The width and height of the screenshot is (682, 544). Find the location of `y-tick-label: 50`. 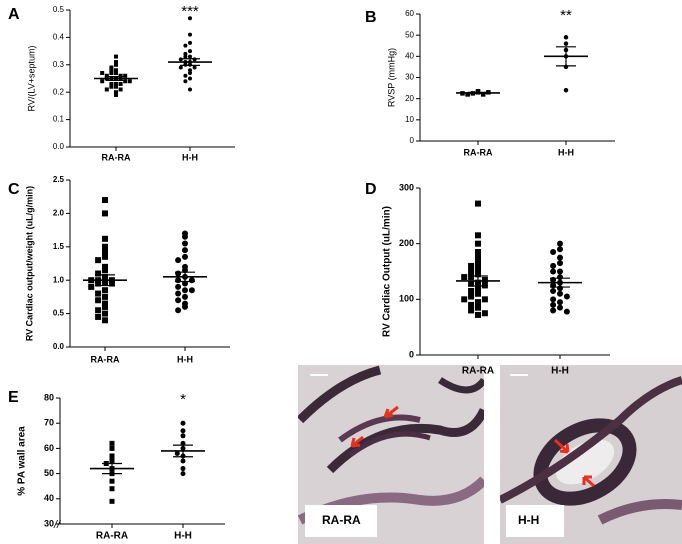

y-tick-label: 50 is located at coordinates (409, 34).